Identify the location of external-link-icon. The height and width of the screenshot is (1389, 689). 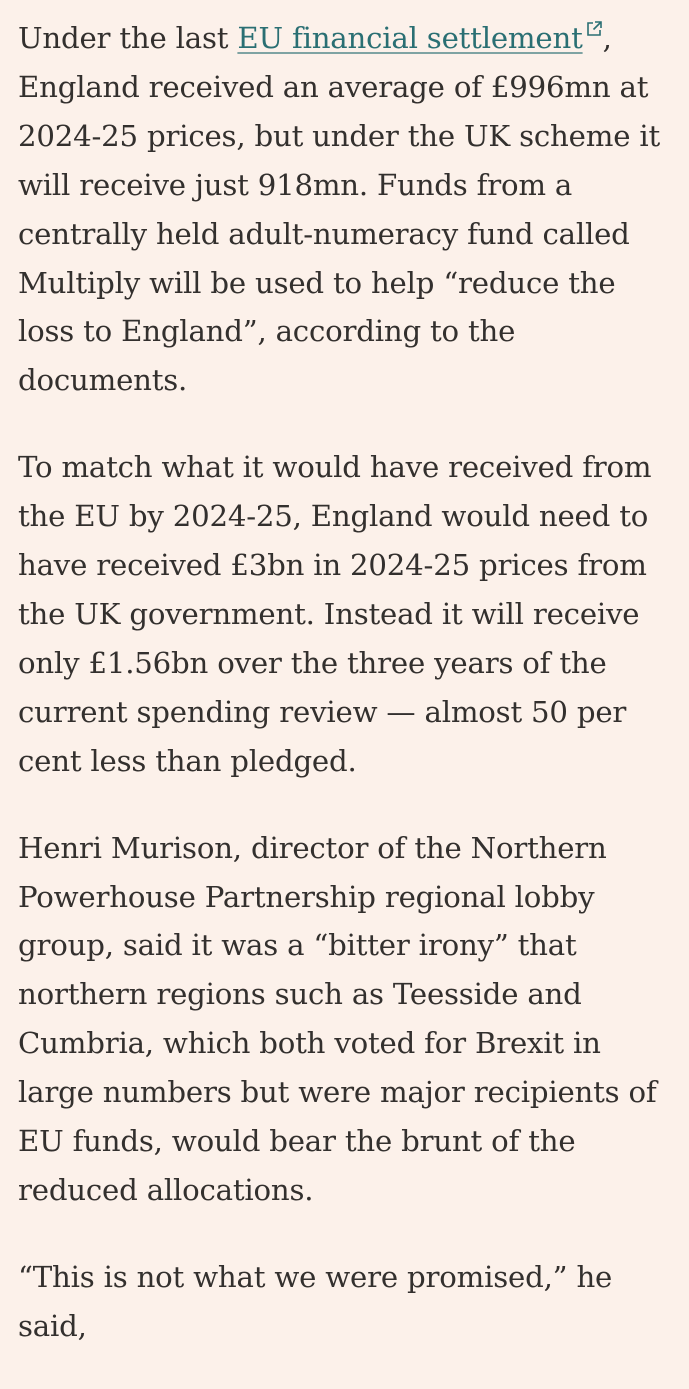
(594, 29).